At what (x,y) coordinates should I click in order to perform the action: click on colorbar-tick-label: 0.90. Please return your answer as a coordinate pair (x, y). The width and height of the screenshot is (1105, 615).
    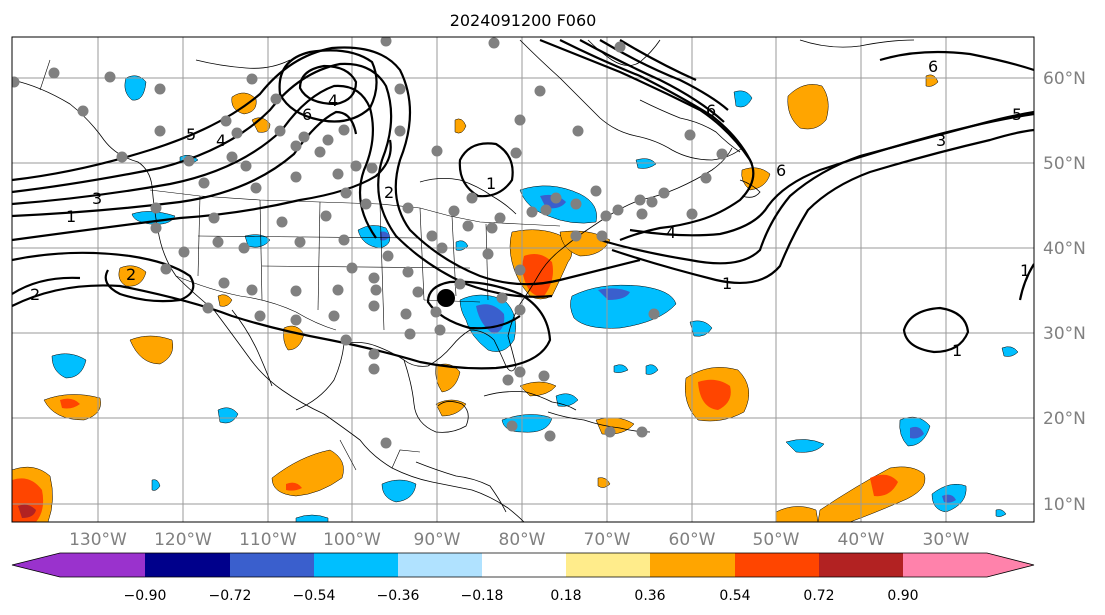
    Looking at the image, I should click on (902, 596).